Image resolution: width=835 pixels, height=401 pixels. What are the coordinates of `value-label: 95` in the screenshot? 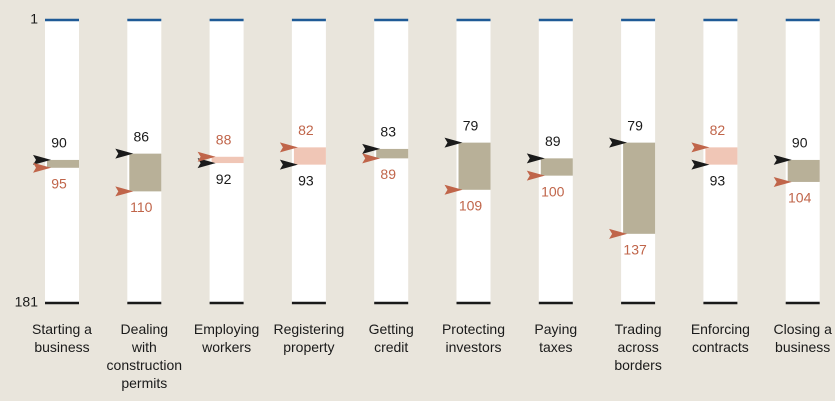 It's located at (59, 183).